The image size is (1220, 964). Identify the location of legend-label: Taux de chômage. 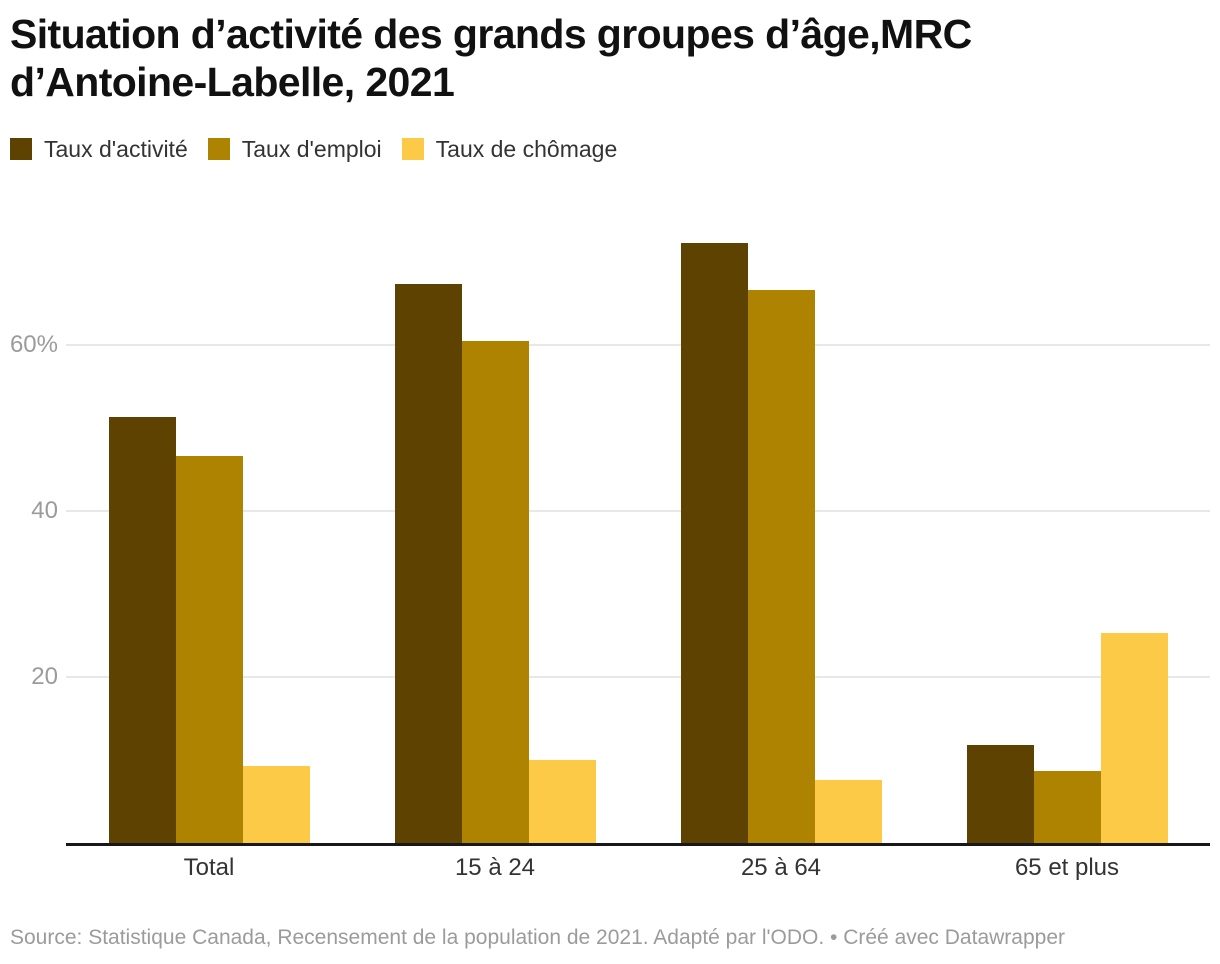
(526, 149).